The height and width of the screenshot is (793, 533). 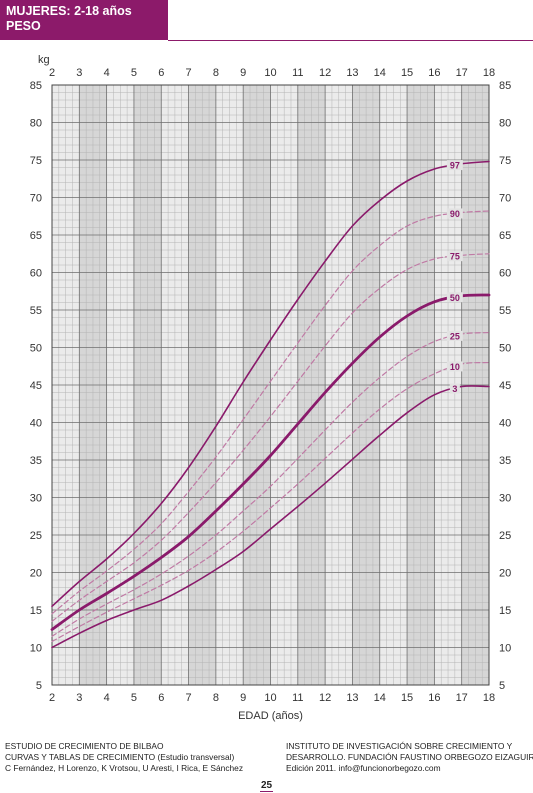 I want to click on y-tick-label-left: 80, so click(x=36, y=124).